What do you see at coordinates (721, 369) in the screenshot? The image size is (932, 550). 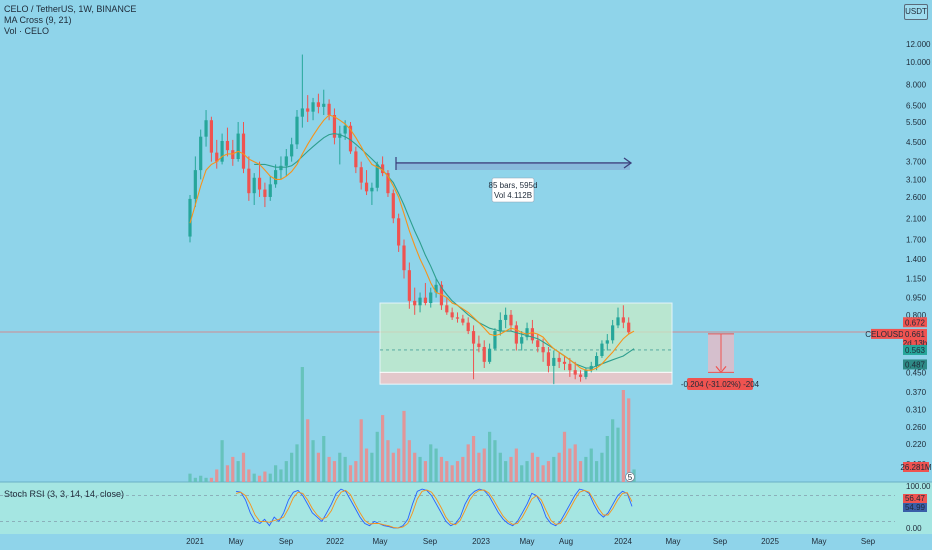 I see `measure-arrow-icon` at bounding box center [721, 369].